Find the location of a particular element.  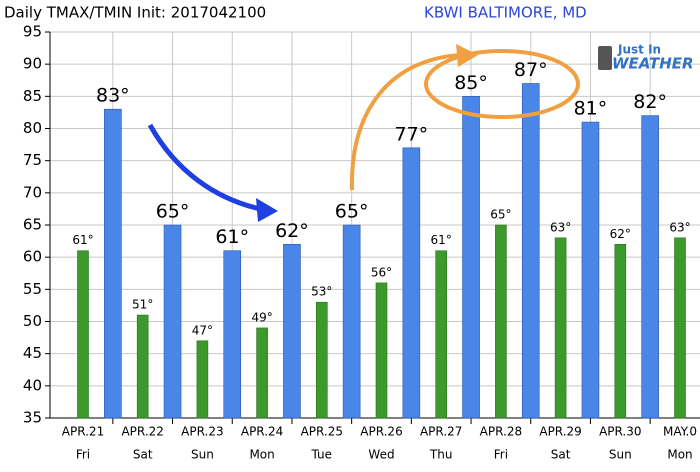

data-label: 83° is located at coordinates (113, 96).